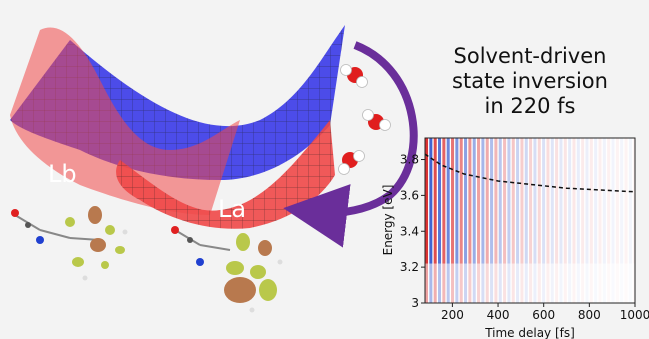  Describe the element at coordinates (350, 144) in the screenshot. I see `curved-arrow-icon` at that location.